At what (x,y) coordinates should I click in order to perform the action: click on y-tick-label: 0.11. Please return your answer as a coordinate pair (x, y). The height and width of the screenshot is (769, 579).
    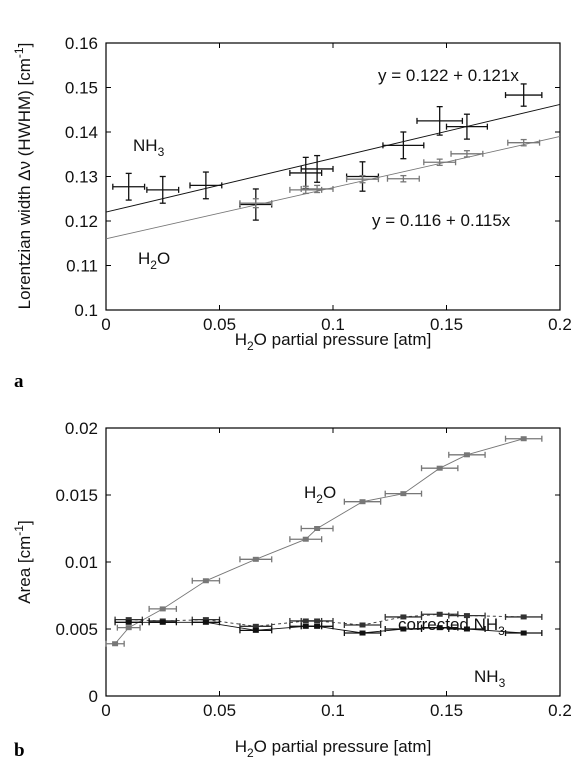
    Looking at the image, I should click on (82, 266).